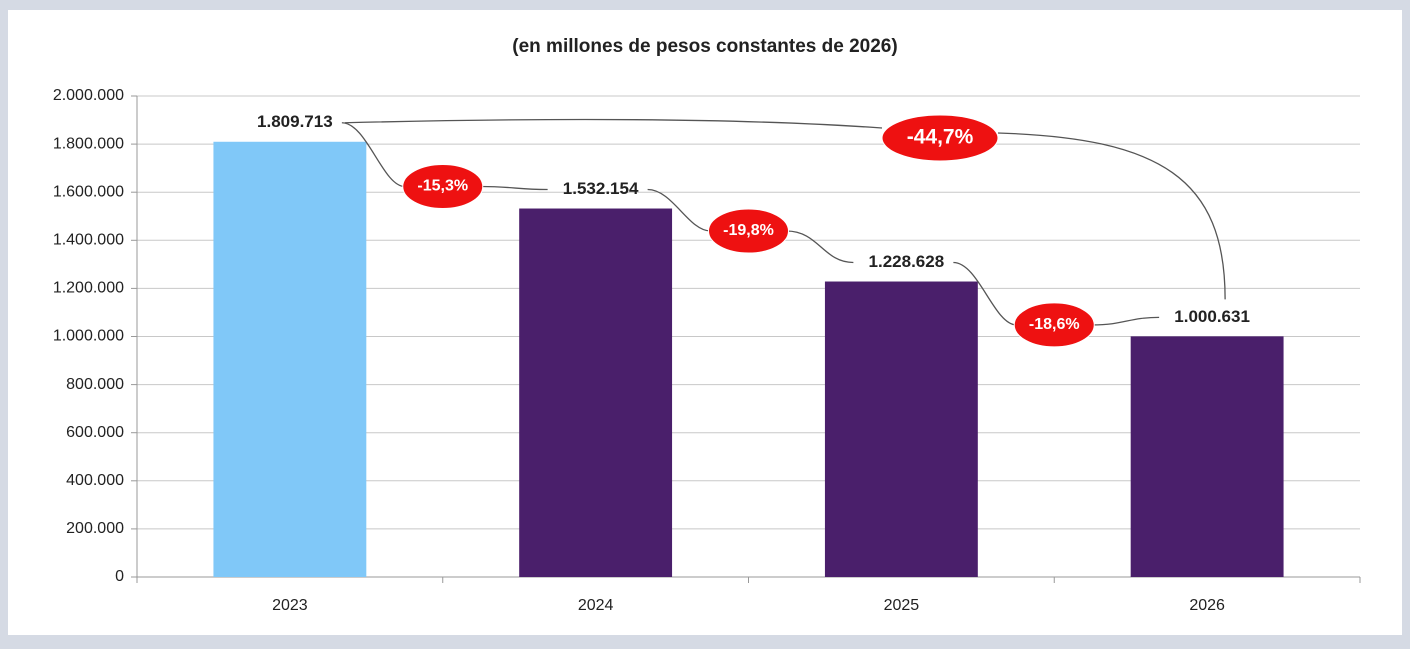 The image size is (1410, 649). Describe the element at coordinates (88, 191) in the screenshot. I see `y-tick-label: 1.600.000` at that location.